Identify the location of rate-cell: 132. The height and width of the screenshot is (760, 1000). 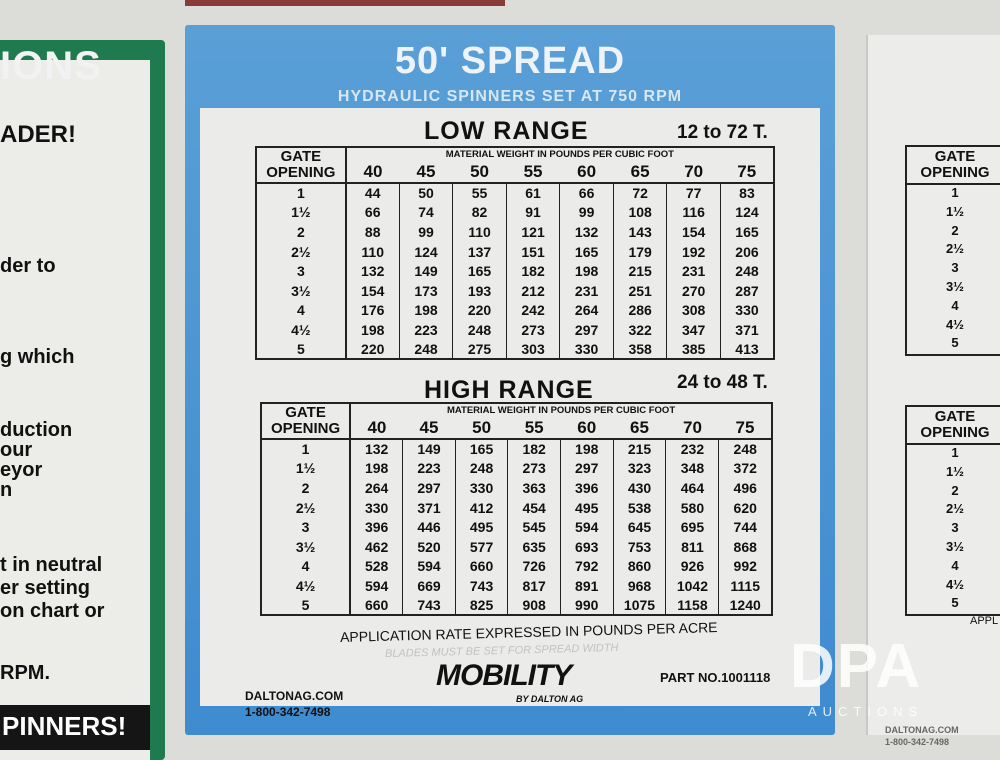
(377, 449).